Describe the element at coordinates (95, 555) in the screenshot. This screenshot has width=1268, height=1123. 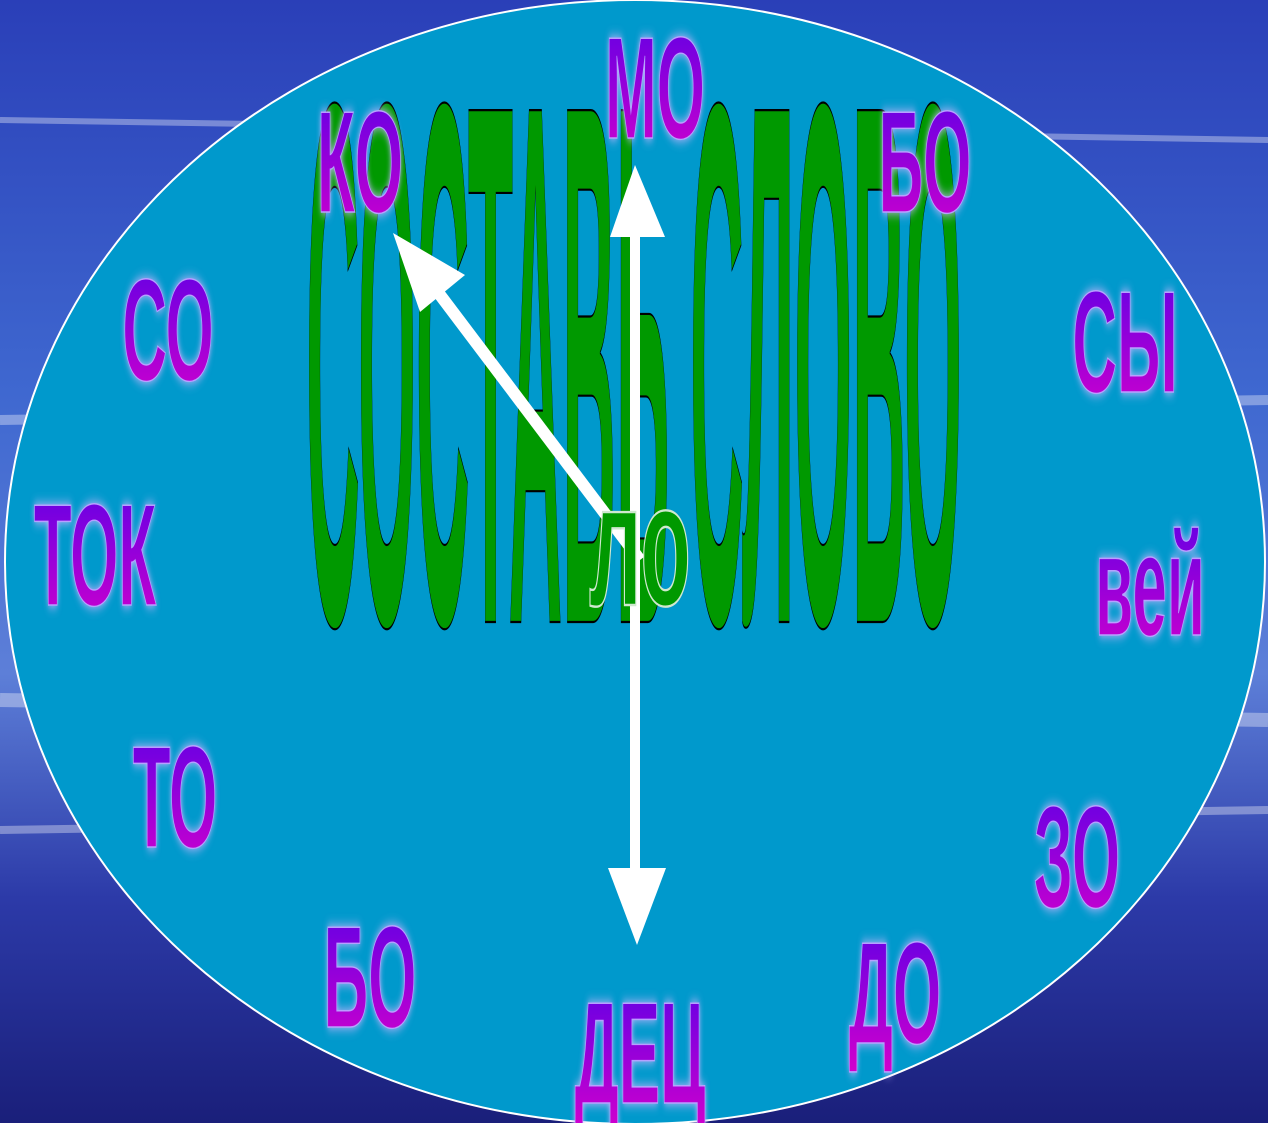
I see `syllable: ТОК` at that location.